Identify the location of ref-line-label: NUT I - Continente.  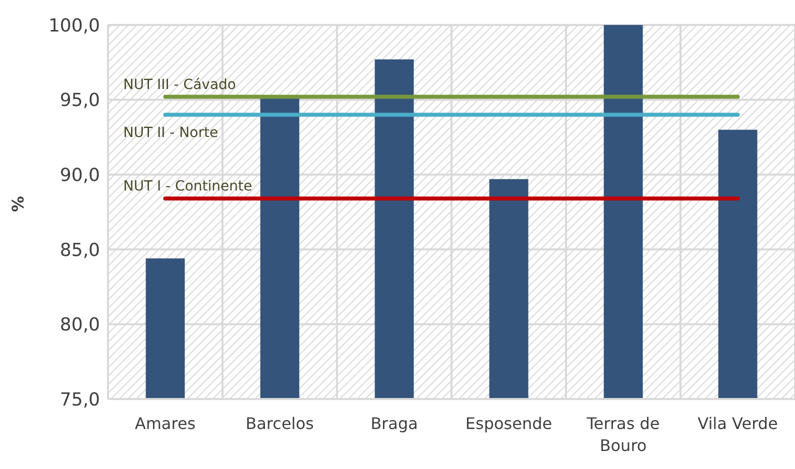
(187, 186).